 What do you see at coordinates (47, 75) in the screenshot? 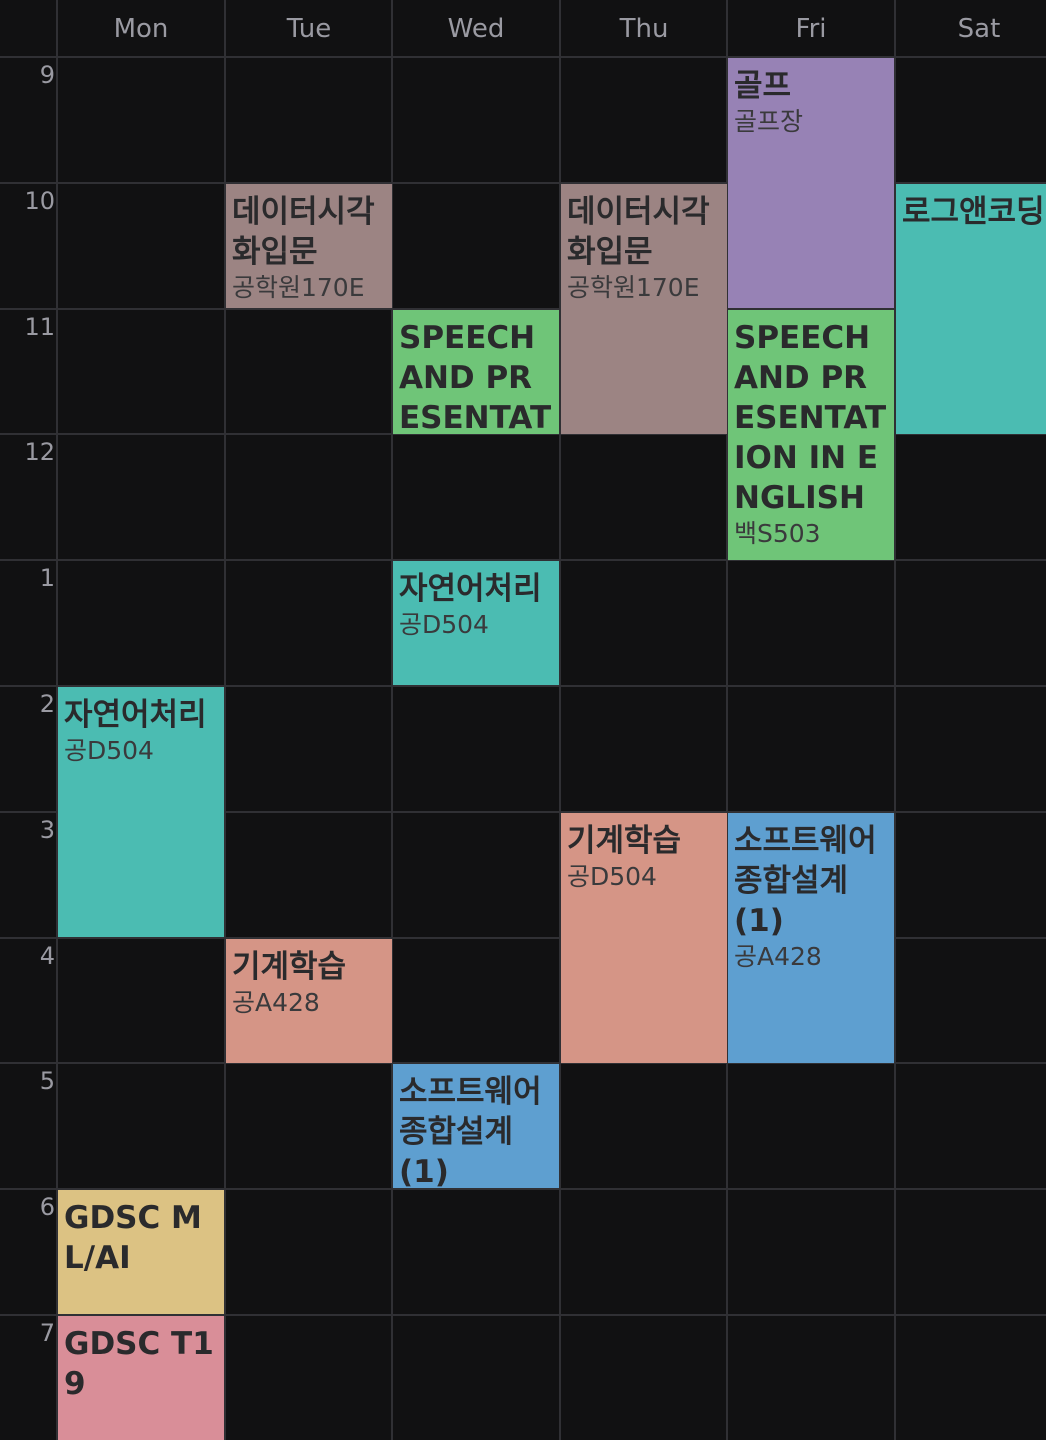
I see `hour-label: 9` at bounding box center [47, 75].